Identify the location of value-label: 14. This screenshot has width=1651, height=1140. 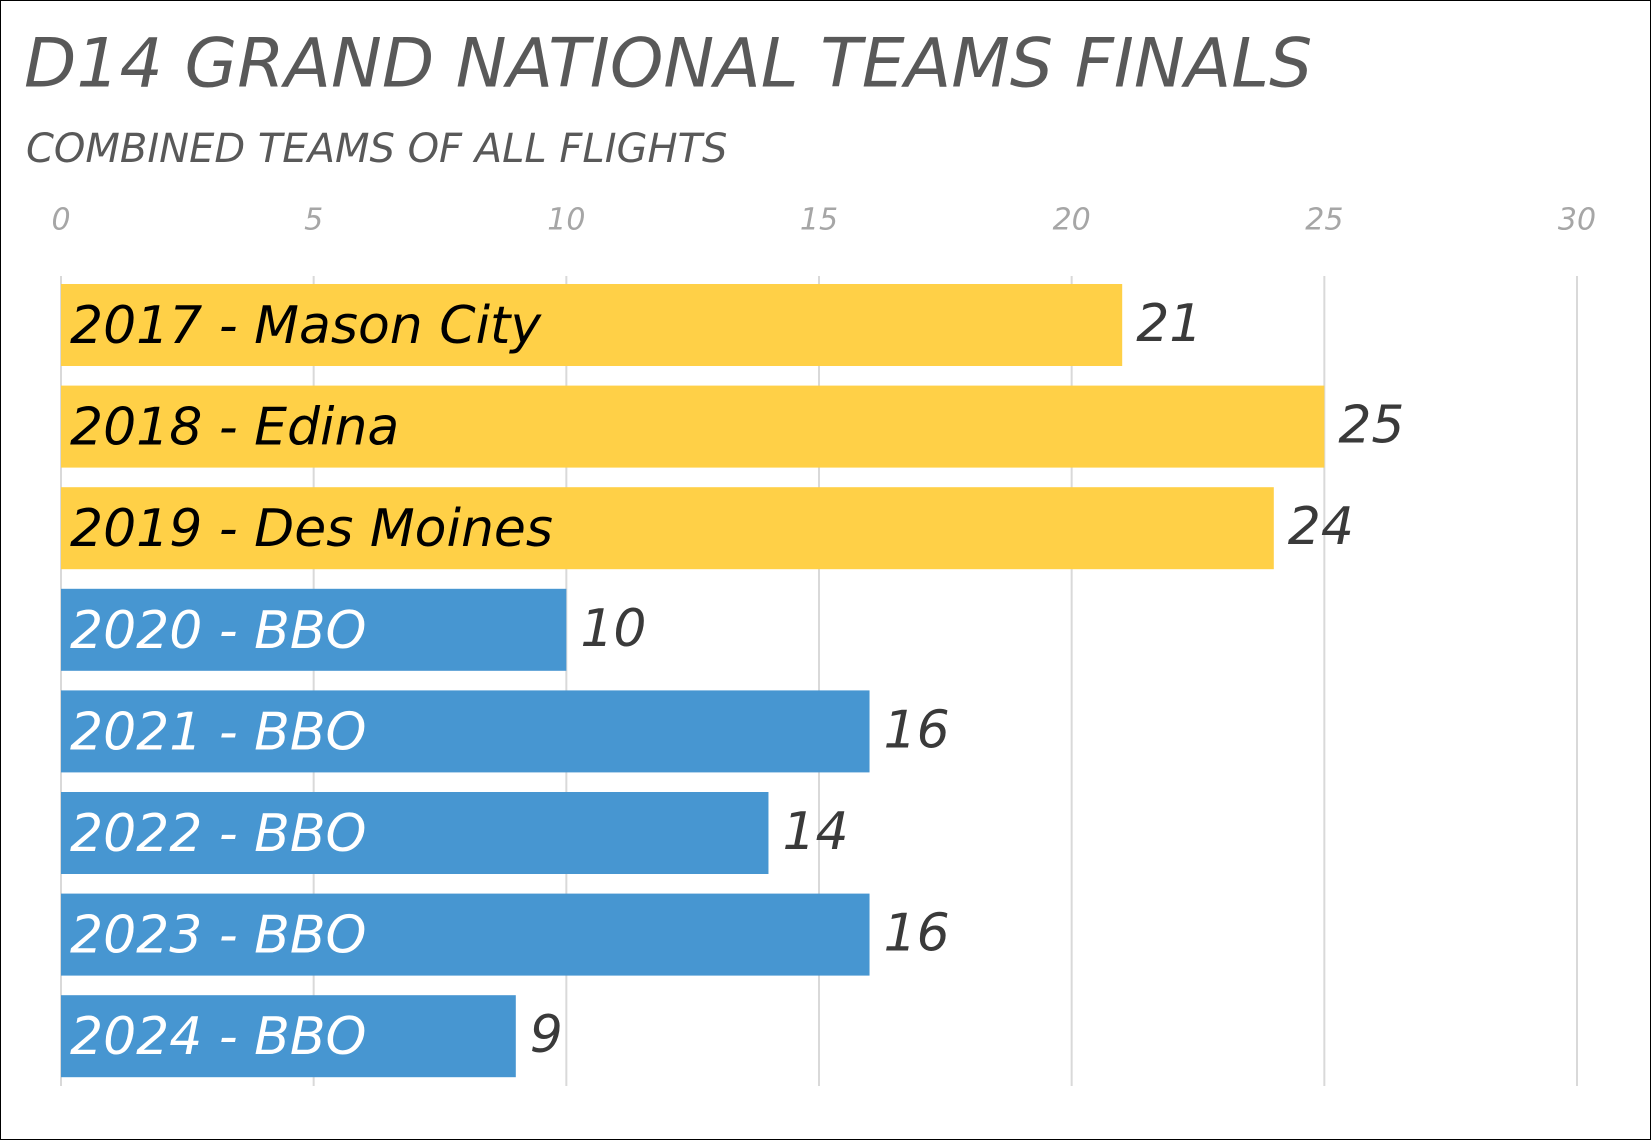
(815, 832).